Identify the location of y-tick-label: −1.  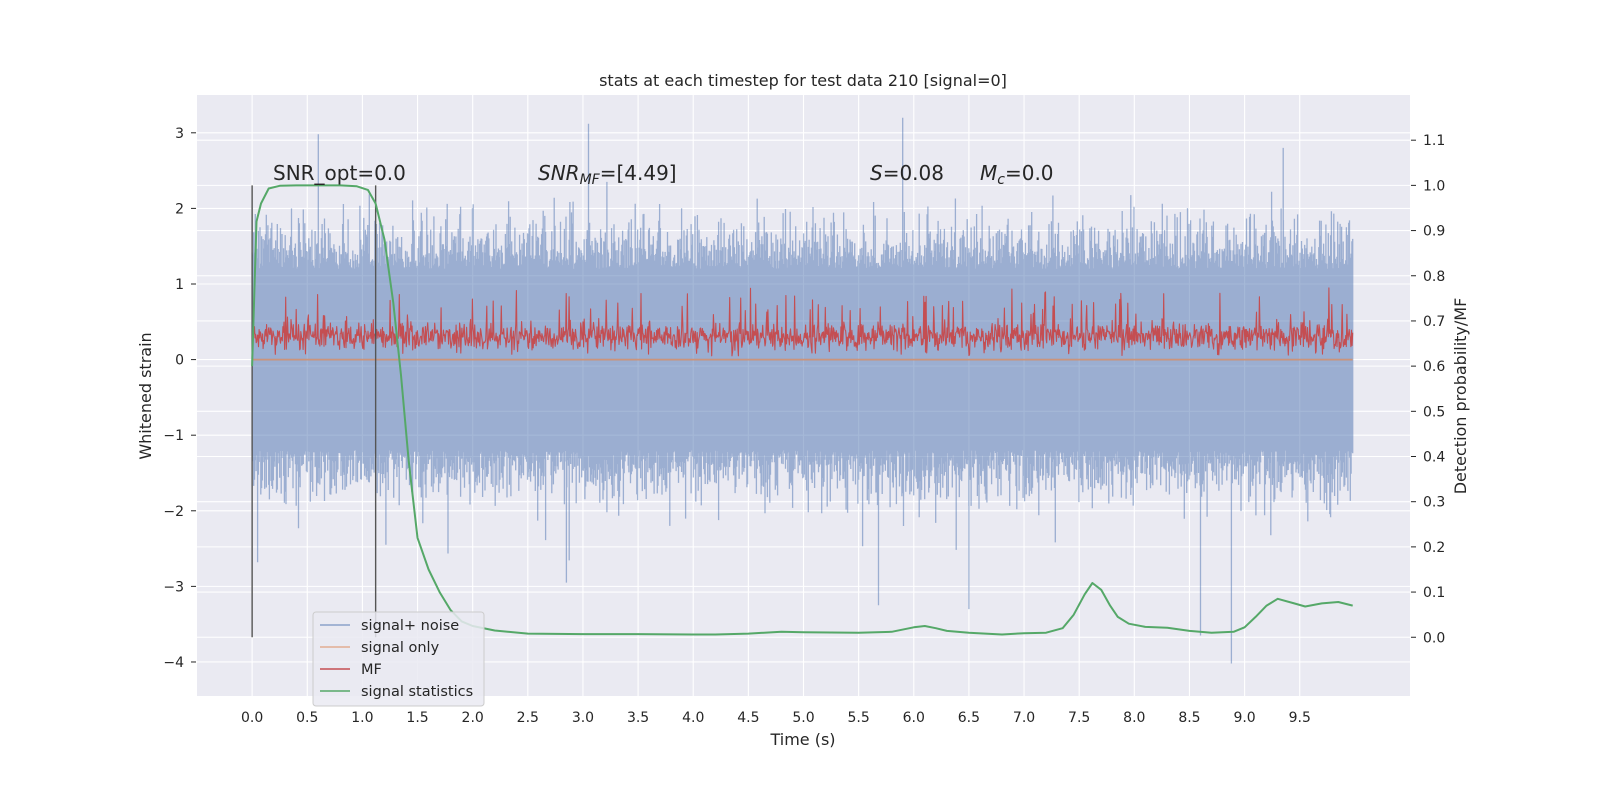
(173, 436).